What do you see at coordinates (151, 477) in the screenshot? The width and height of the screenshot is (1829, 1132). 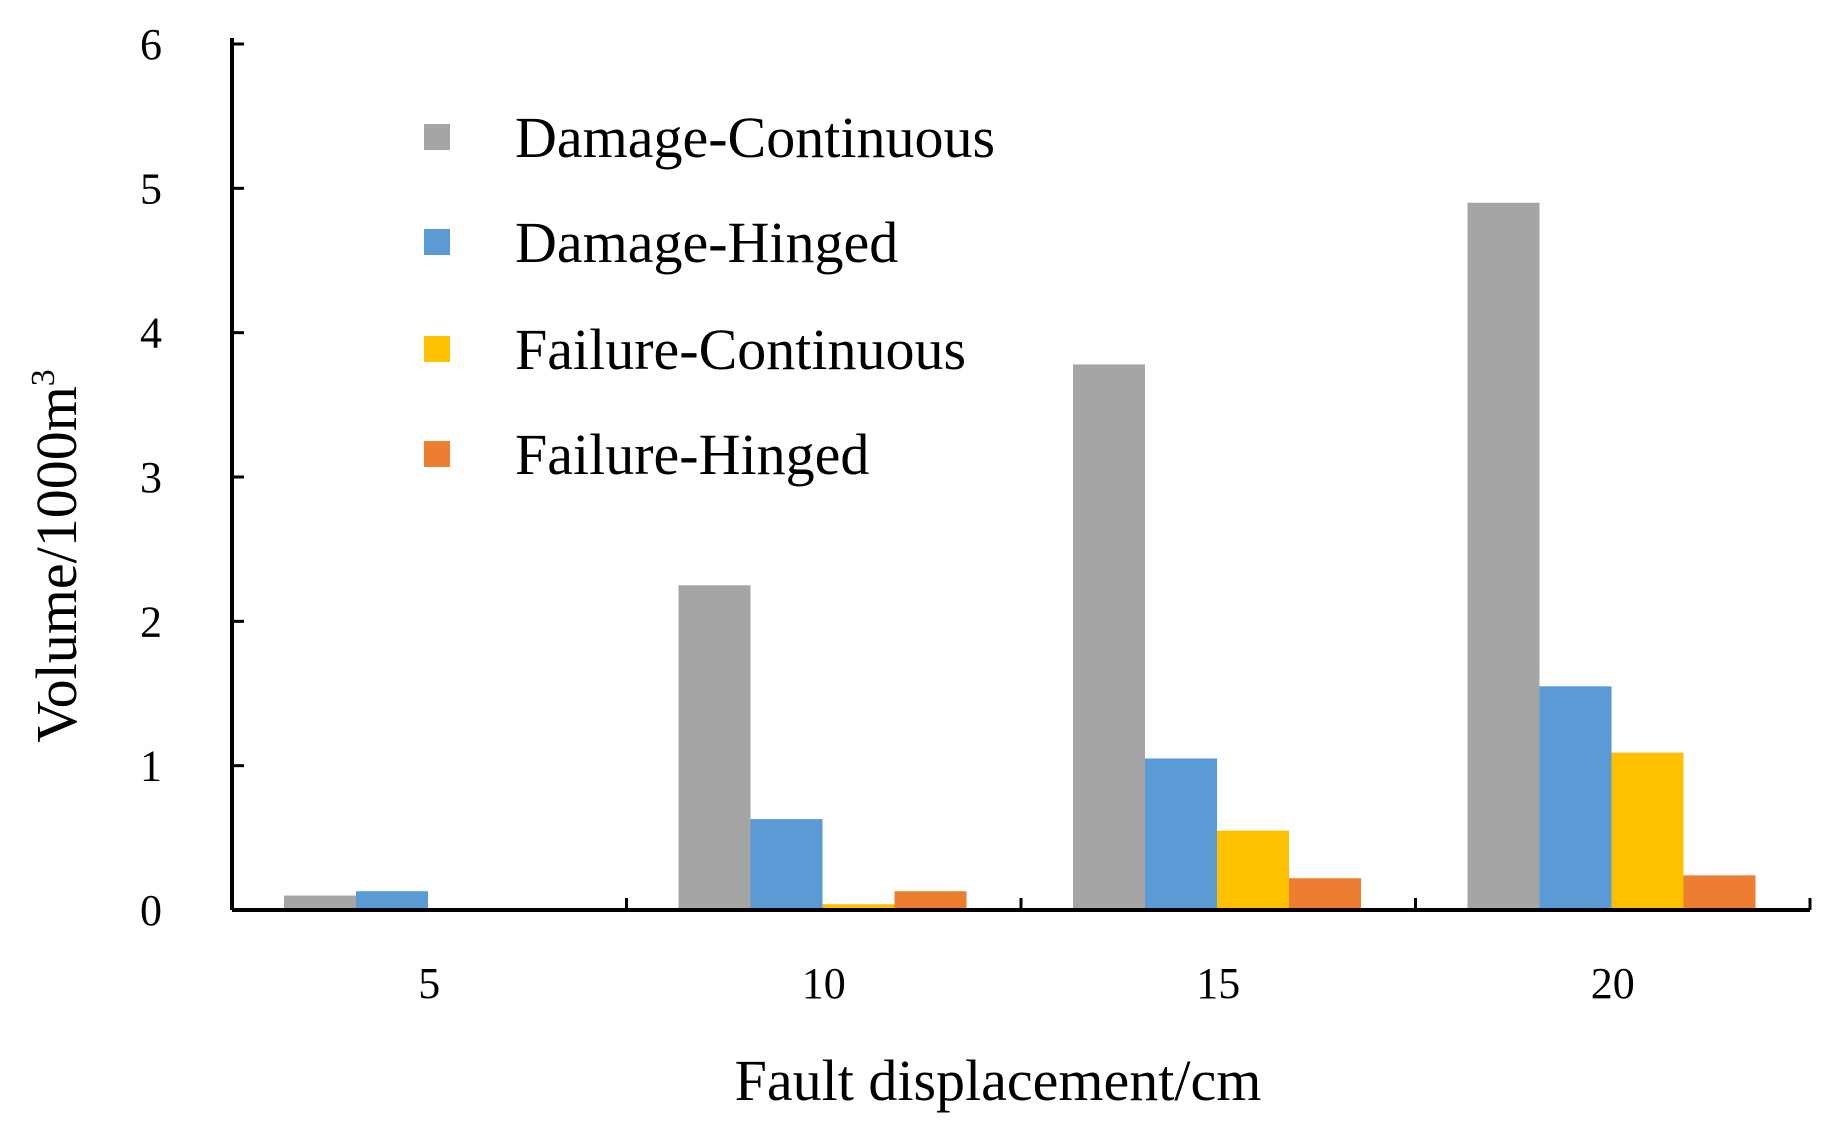 I see `y-tick-label: 3` at bounding box center [151, 477].